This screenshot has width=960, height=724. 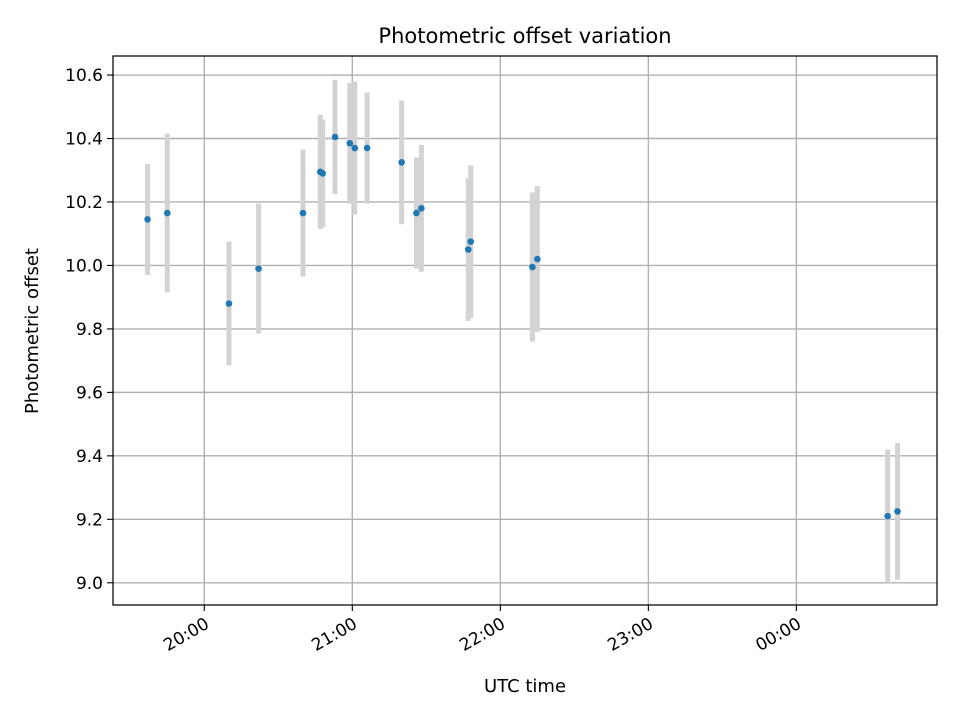 What do you see at coordinates (32, 331) in the screenshot?
I see `y-axis-label: Photometric offset` at bounding box center [32, 331].